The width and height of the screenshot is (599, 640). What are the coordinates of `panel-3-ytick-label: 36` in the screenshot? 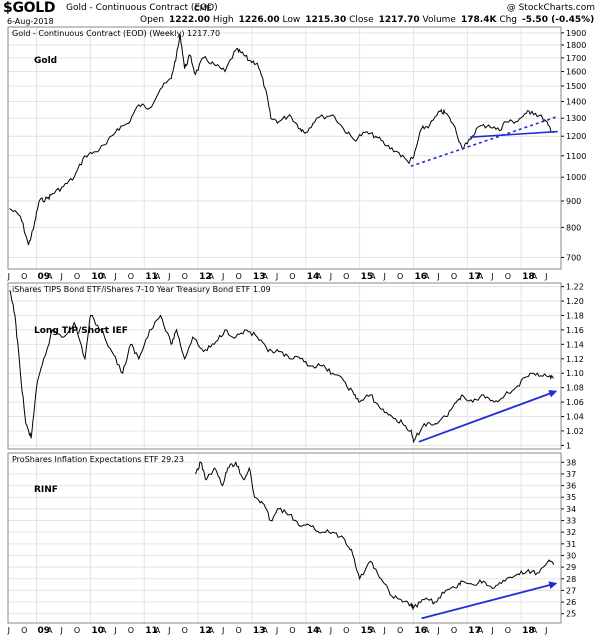 It's located at (571, 486).